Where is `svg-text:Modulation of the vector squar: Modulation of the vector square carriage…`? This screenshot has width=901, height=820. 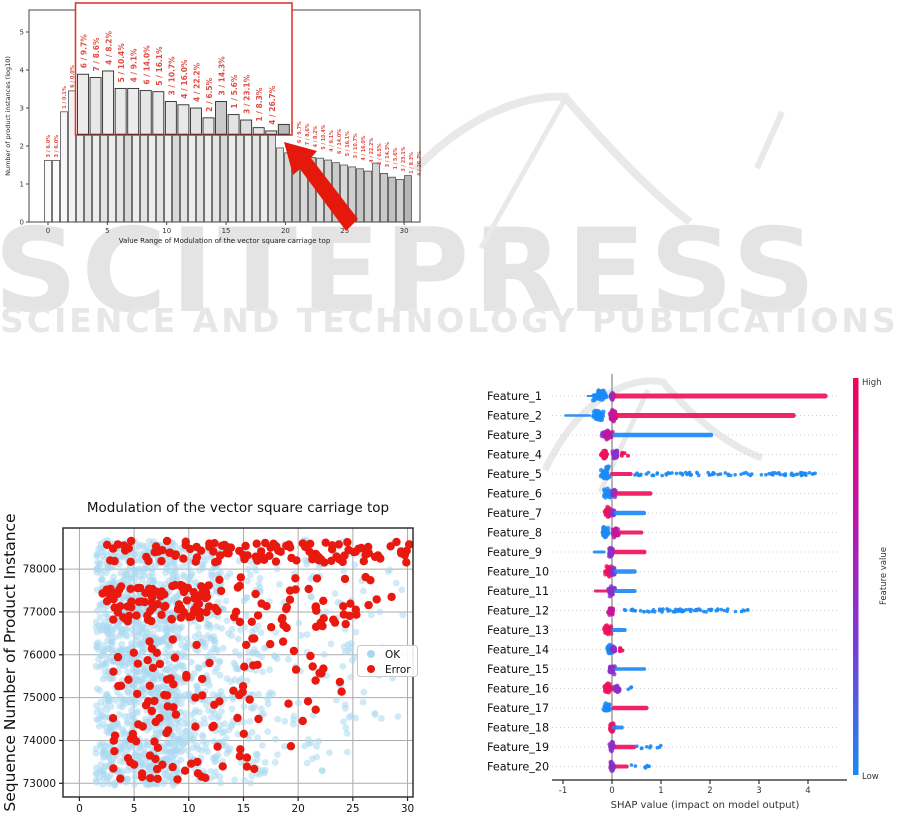
svg-text:Modulation of the vector squar: Modulation of the vector square carriage… is located at coordinates (238, 508).